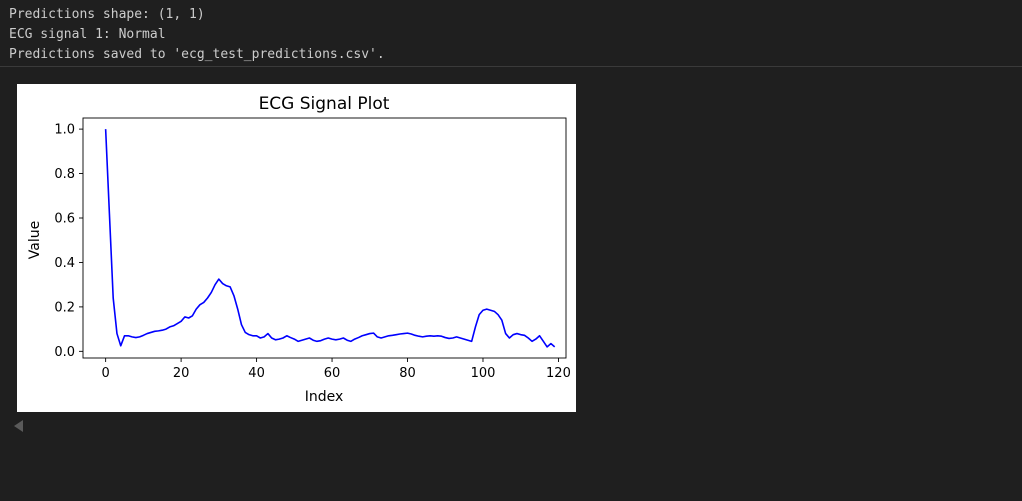  Describe the element at coordinates (87, 34) in the screenshot. I see `output-line: ECG signal 1: Normal` at that location.